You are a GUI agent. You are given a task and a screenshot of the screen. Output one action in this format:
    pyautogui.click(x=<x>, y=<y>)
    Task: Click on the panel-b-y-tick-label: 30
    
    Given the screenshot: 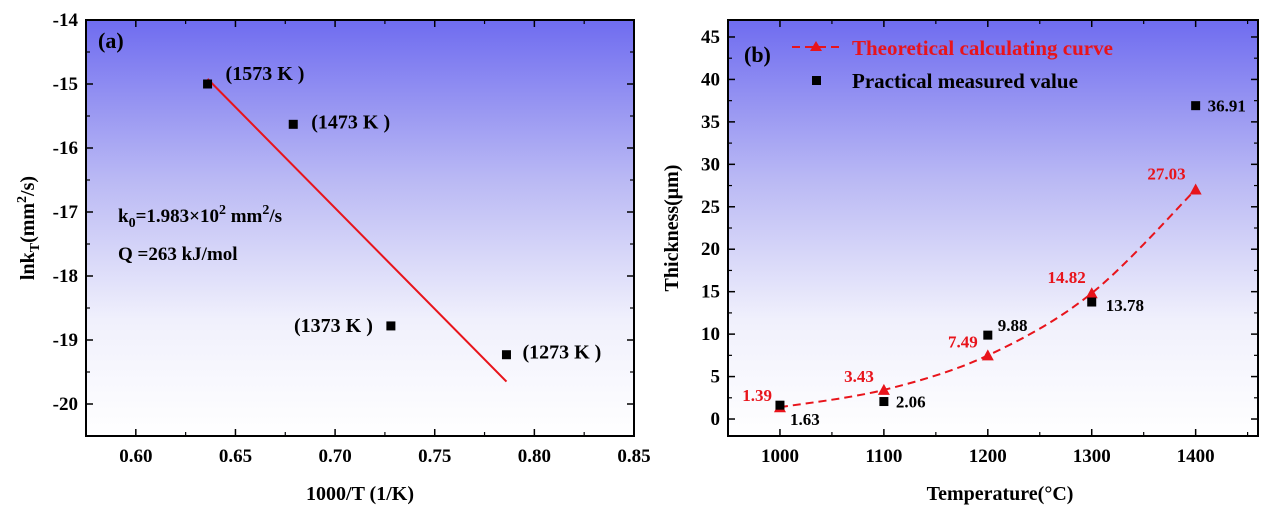 What is the action you would take?
    pyautogui.click(x=710, y=164)
    